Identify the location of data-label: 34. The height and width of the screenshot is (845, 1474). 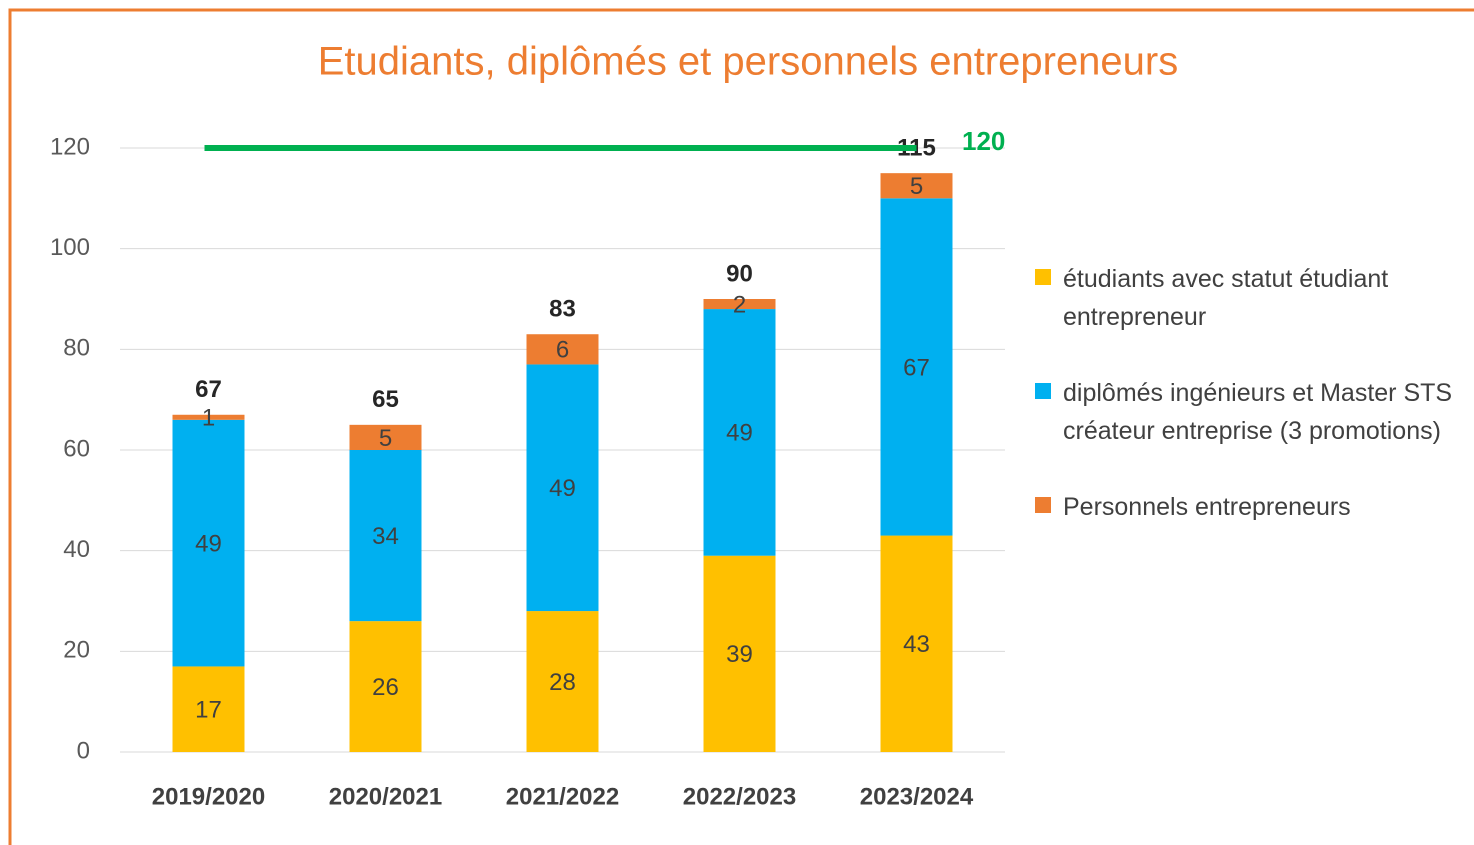
(385, 536).